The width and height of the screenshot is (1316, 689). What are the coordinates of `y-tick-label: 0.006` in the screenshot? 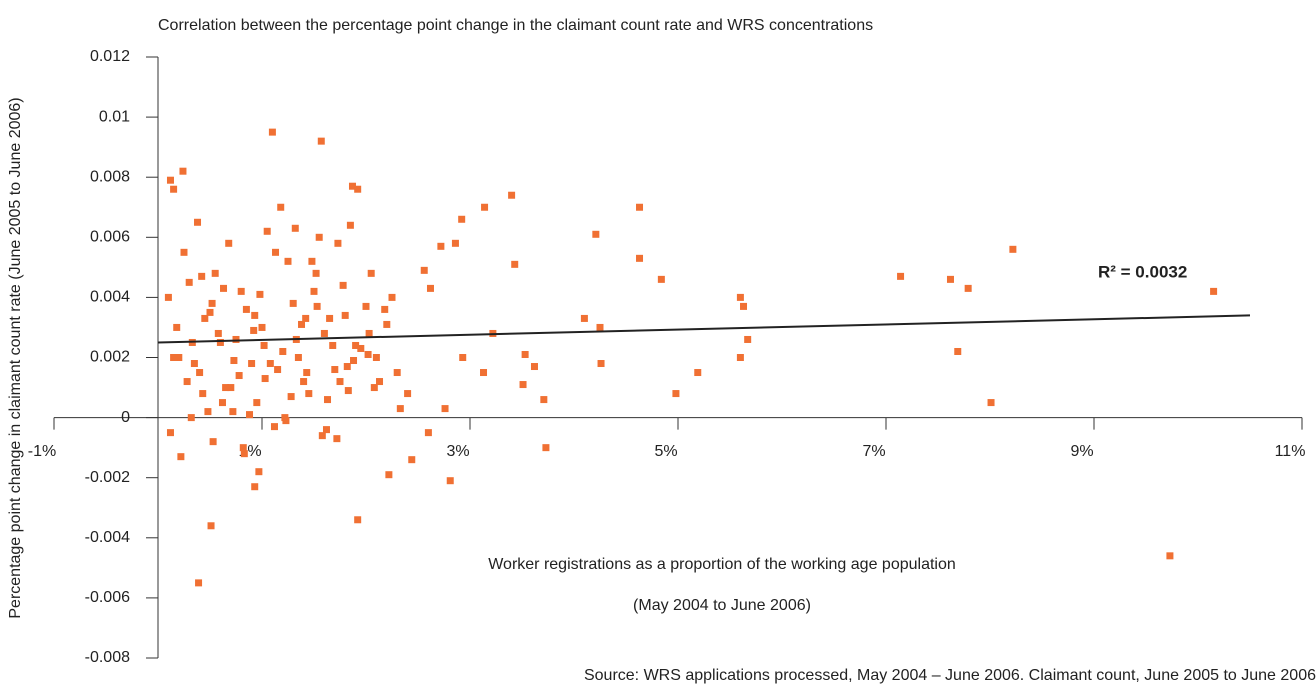 It's located at (110, 237).